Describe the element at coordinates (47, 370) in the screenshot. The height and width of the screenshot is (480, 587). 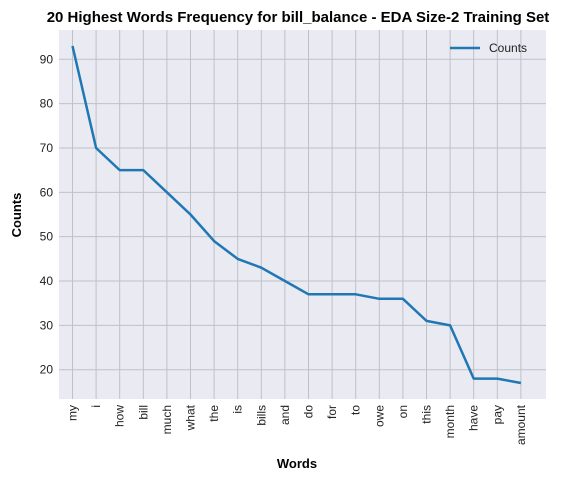
I see `y-tick-label: 20` at that location.